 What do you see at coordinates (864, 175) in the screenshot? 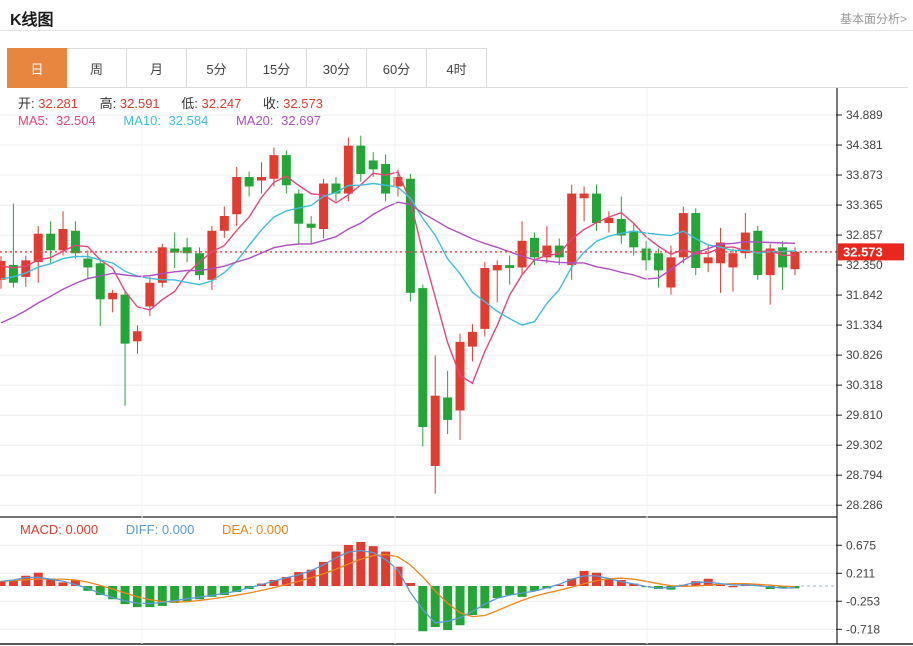
I see `price-tick-label: 33.873` at bounding box center [864, 175].